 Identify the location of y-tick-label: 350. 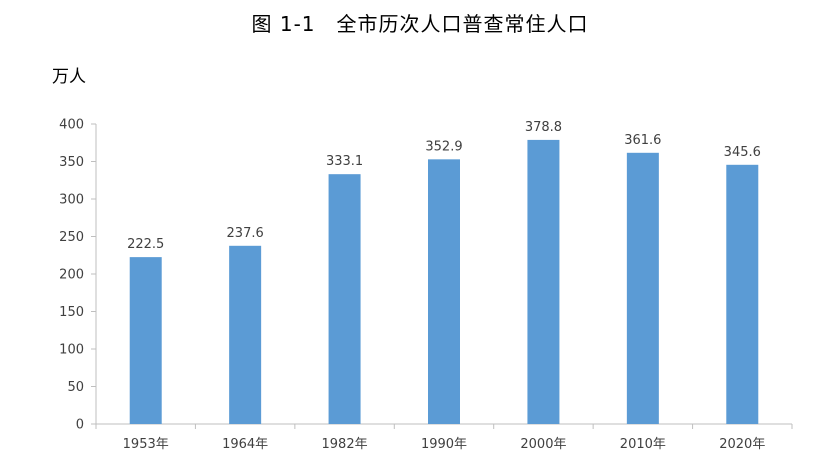
(71, 162).